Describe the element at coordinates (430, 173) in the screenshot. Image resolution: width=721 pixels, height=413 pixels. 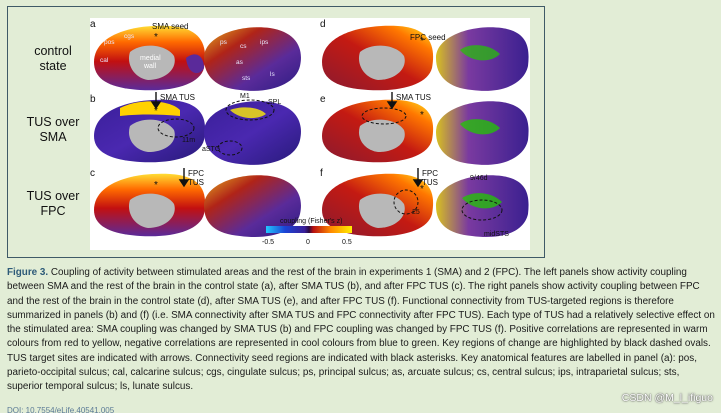
I see `label-fpc-tus-f-1: FPC` at that location.